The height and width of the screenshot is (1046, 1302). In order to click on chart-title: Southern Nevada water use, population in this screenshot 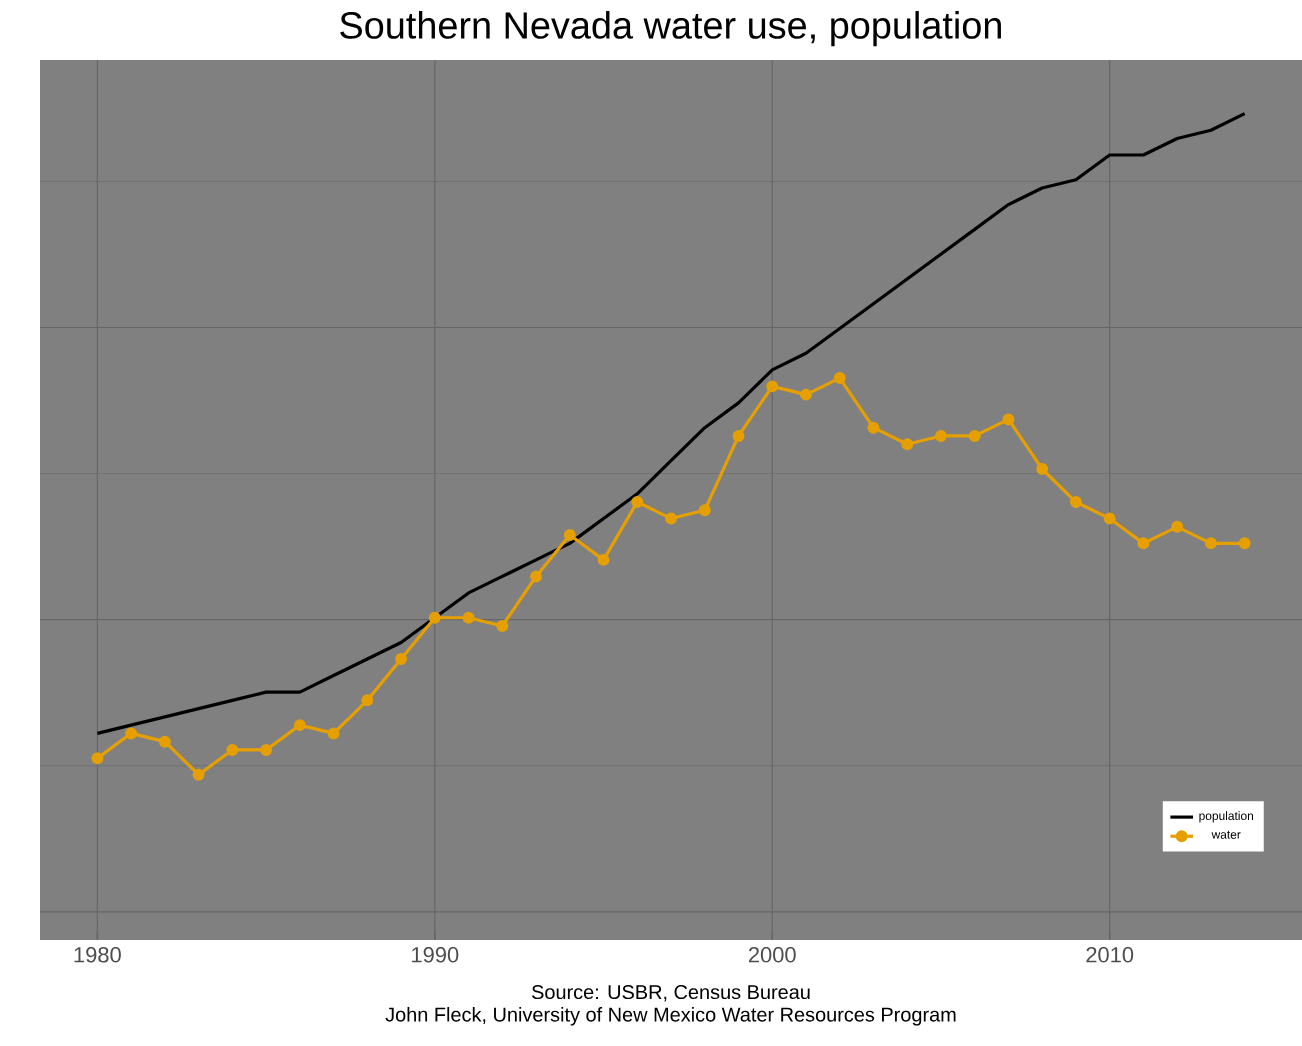, I will do `click(670, 29)`.